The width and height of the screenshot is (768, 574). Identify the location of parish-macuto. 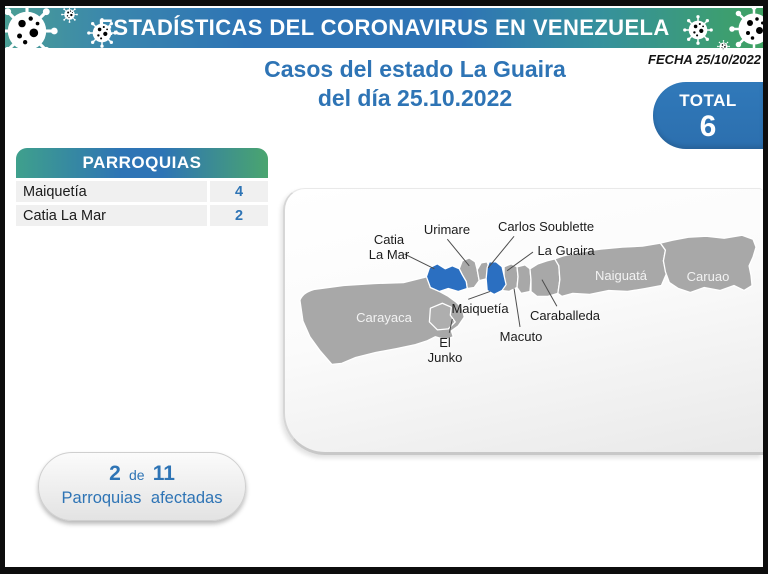
(524, 279).